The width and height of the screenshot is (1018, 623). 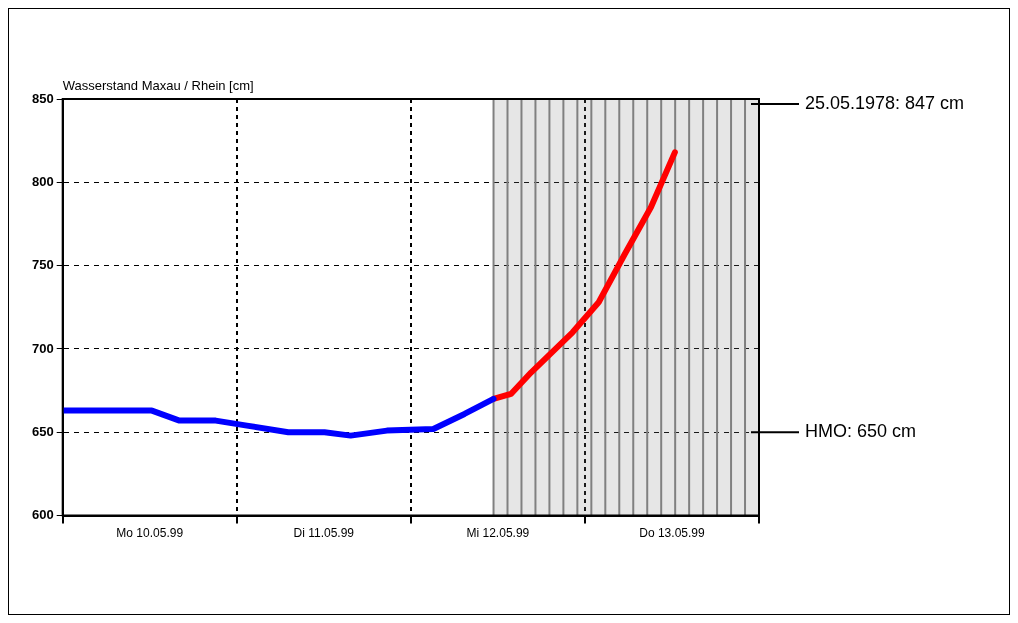 What do you see at coordinates (498, 533) in the screenshot?
I see `x-tick-label: Mi 12.05.99` at bounding box center [498, 533].